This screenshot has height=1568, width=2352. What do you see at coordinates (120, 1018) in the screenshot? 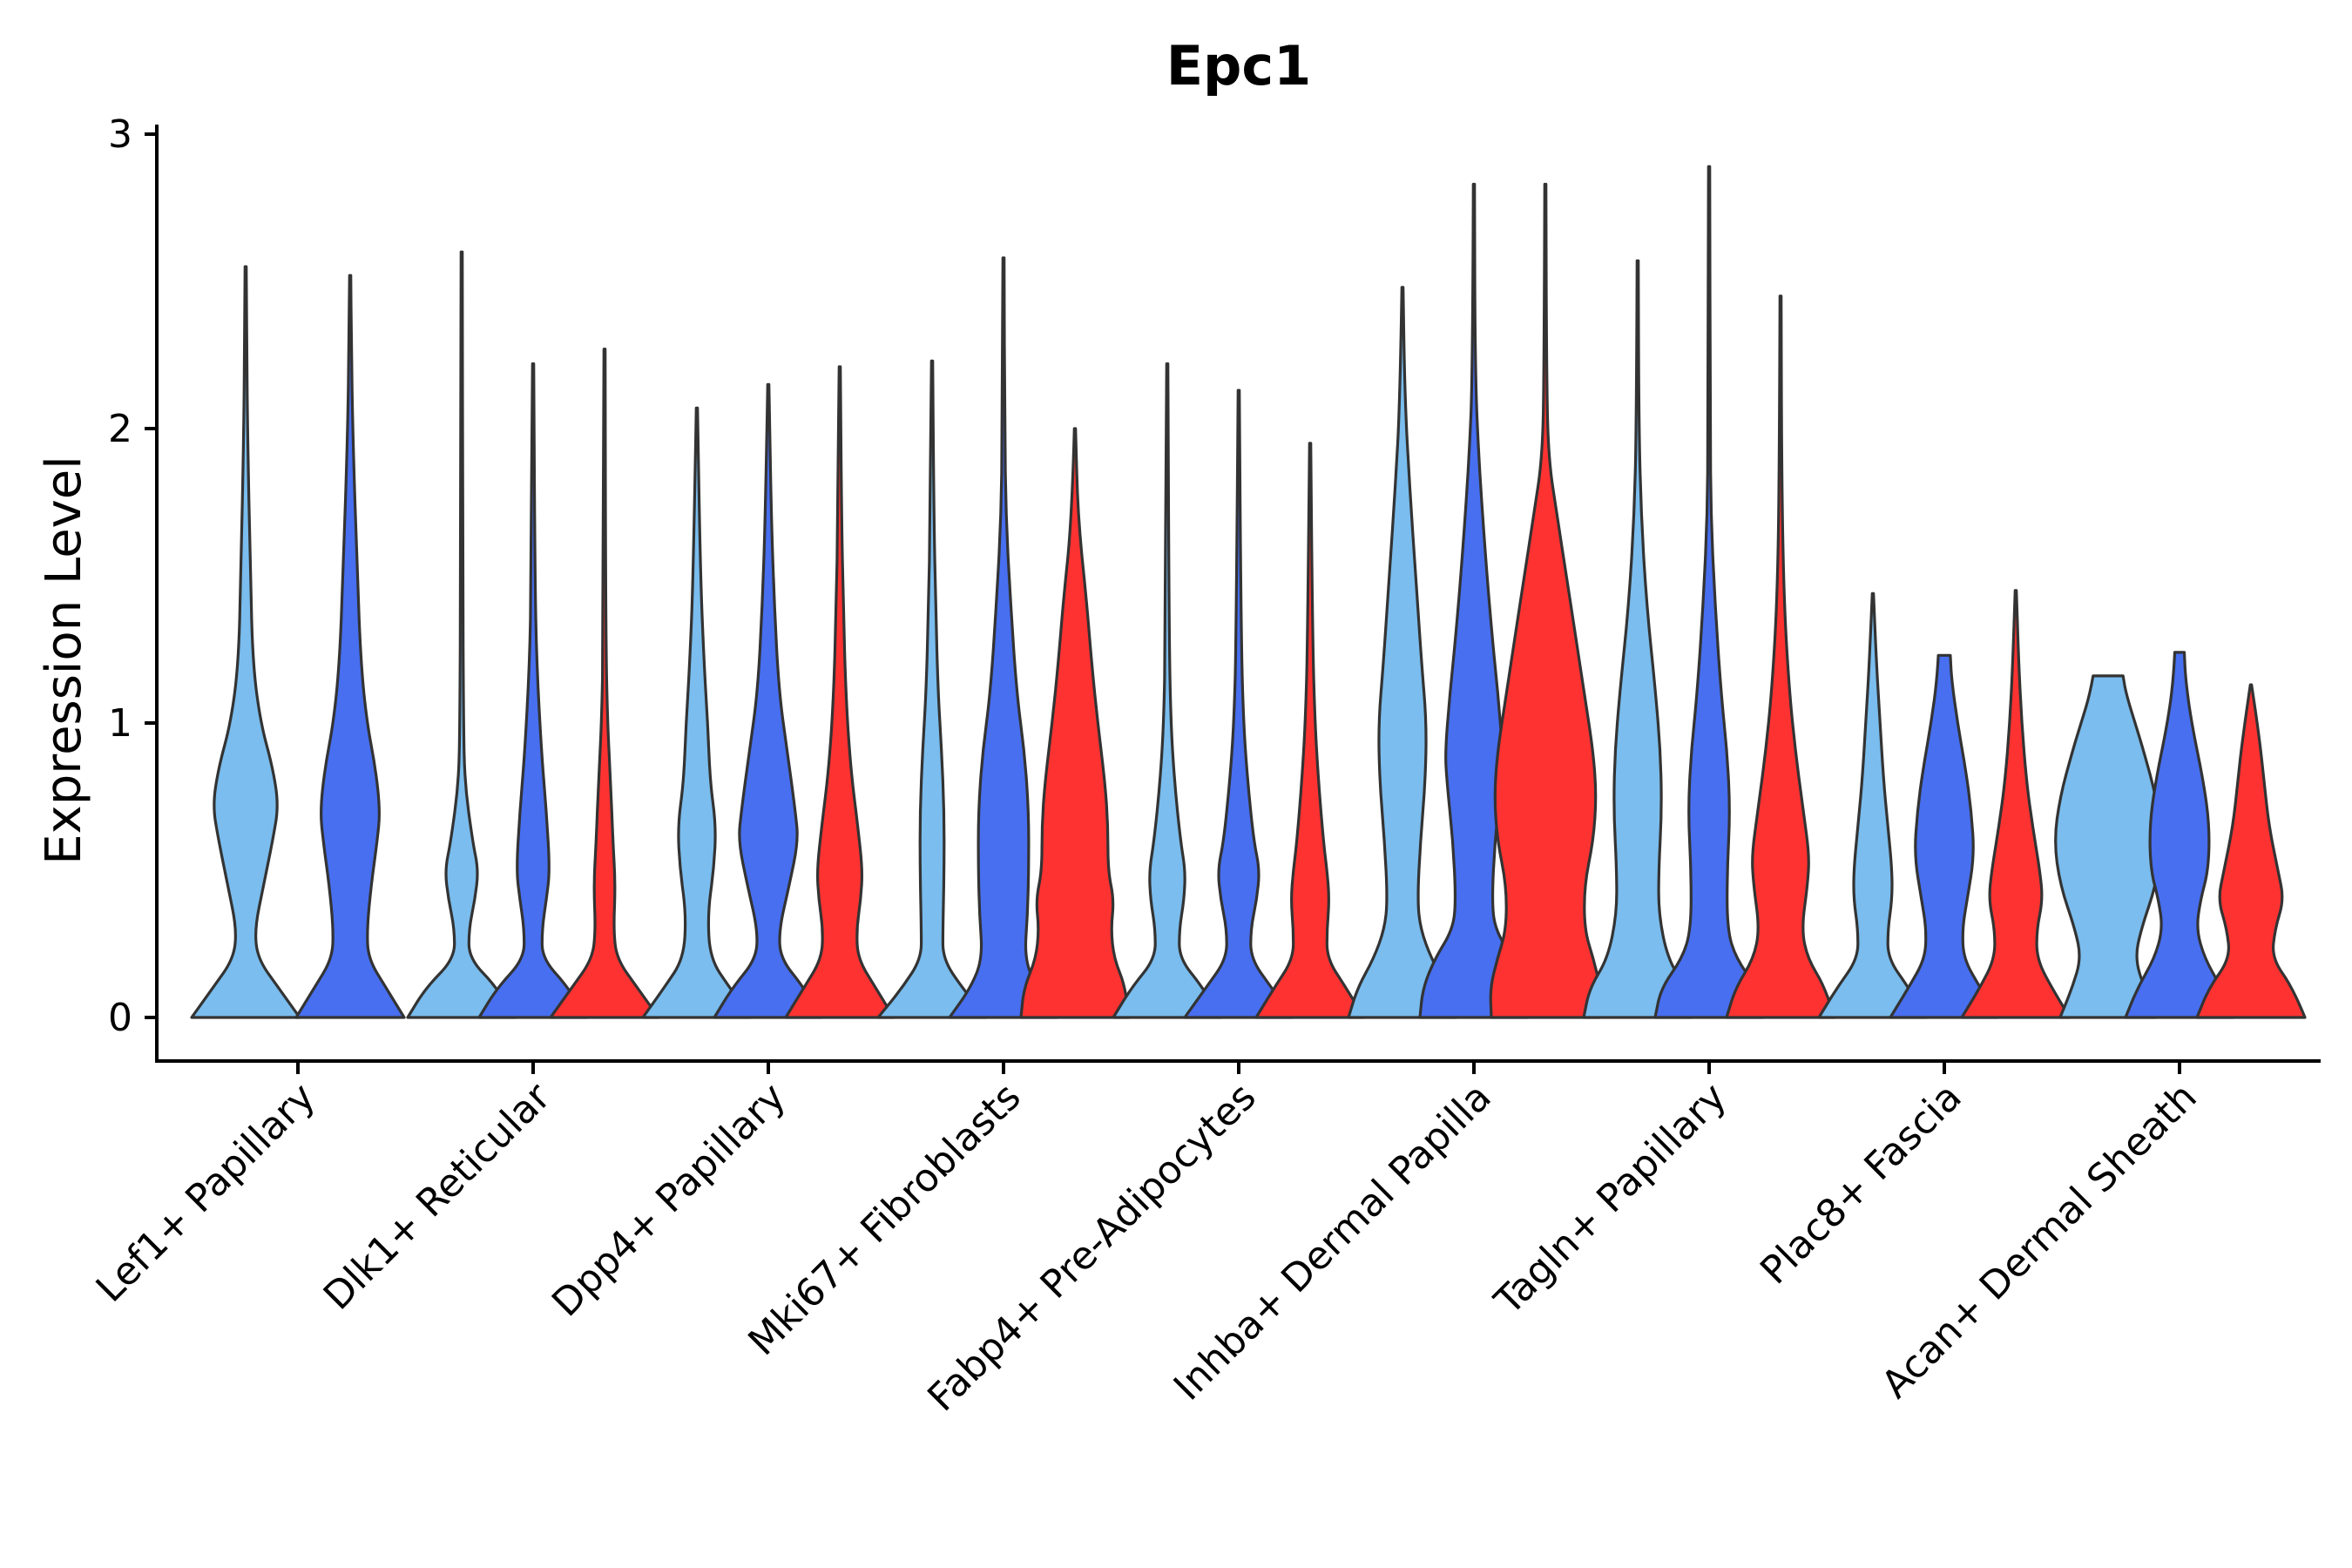
I see `y-tick-label: 0` at bounding box center [120, 1018].